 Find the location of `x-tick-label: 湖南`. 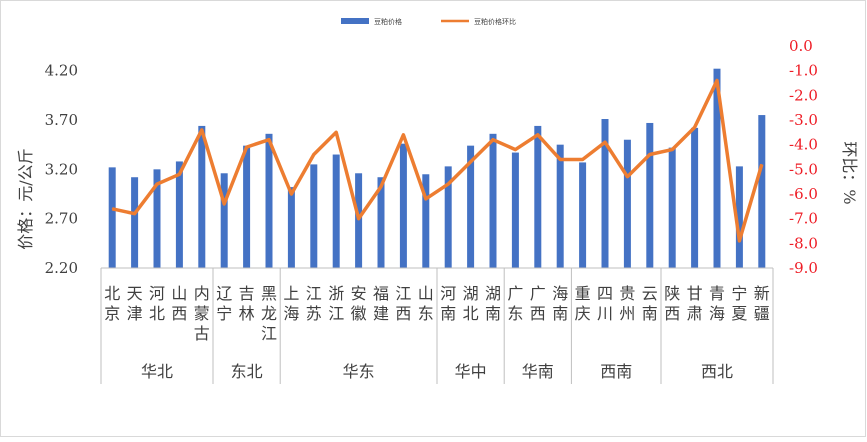

x-tick-label: 湖南 is located at coordinates (493, 303).